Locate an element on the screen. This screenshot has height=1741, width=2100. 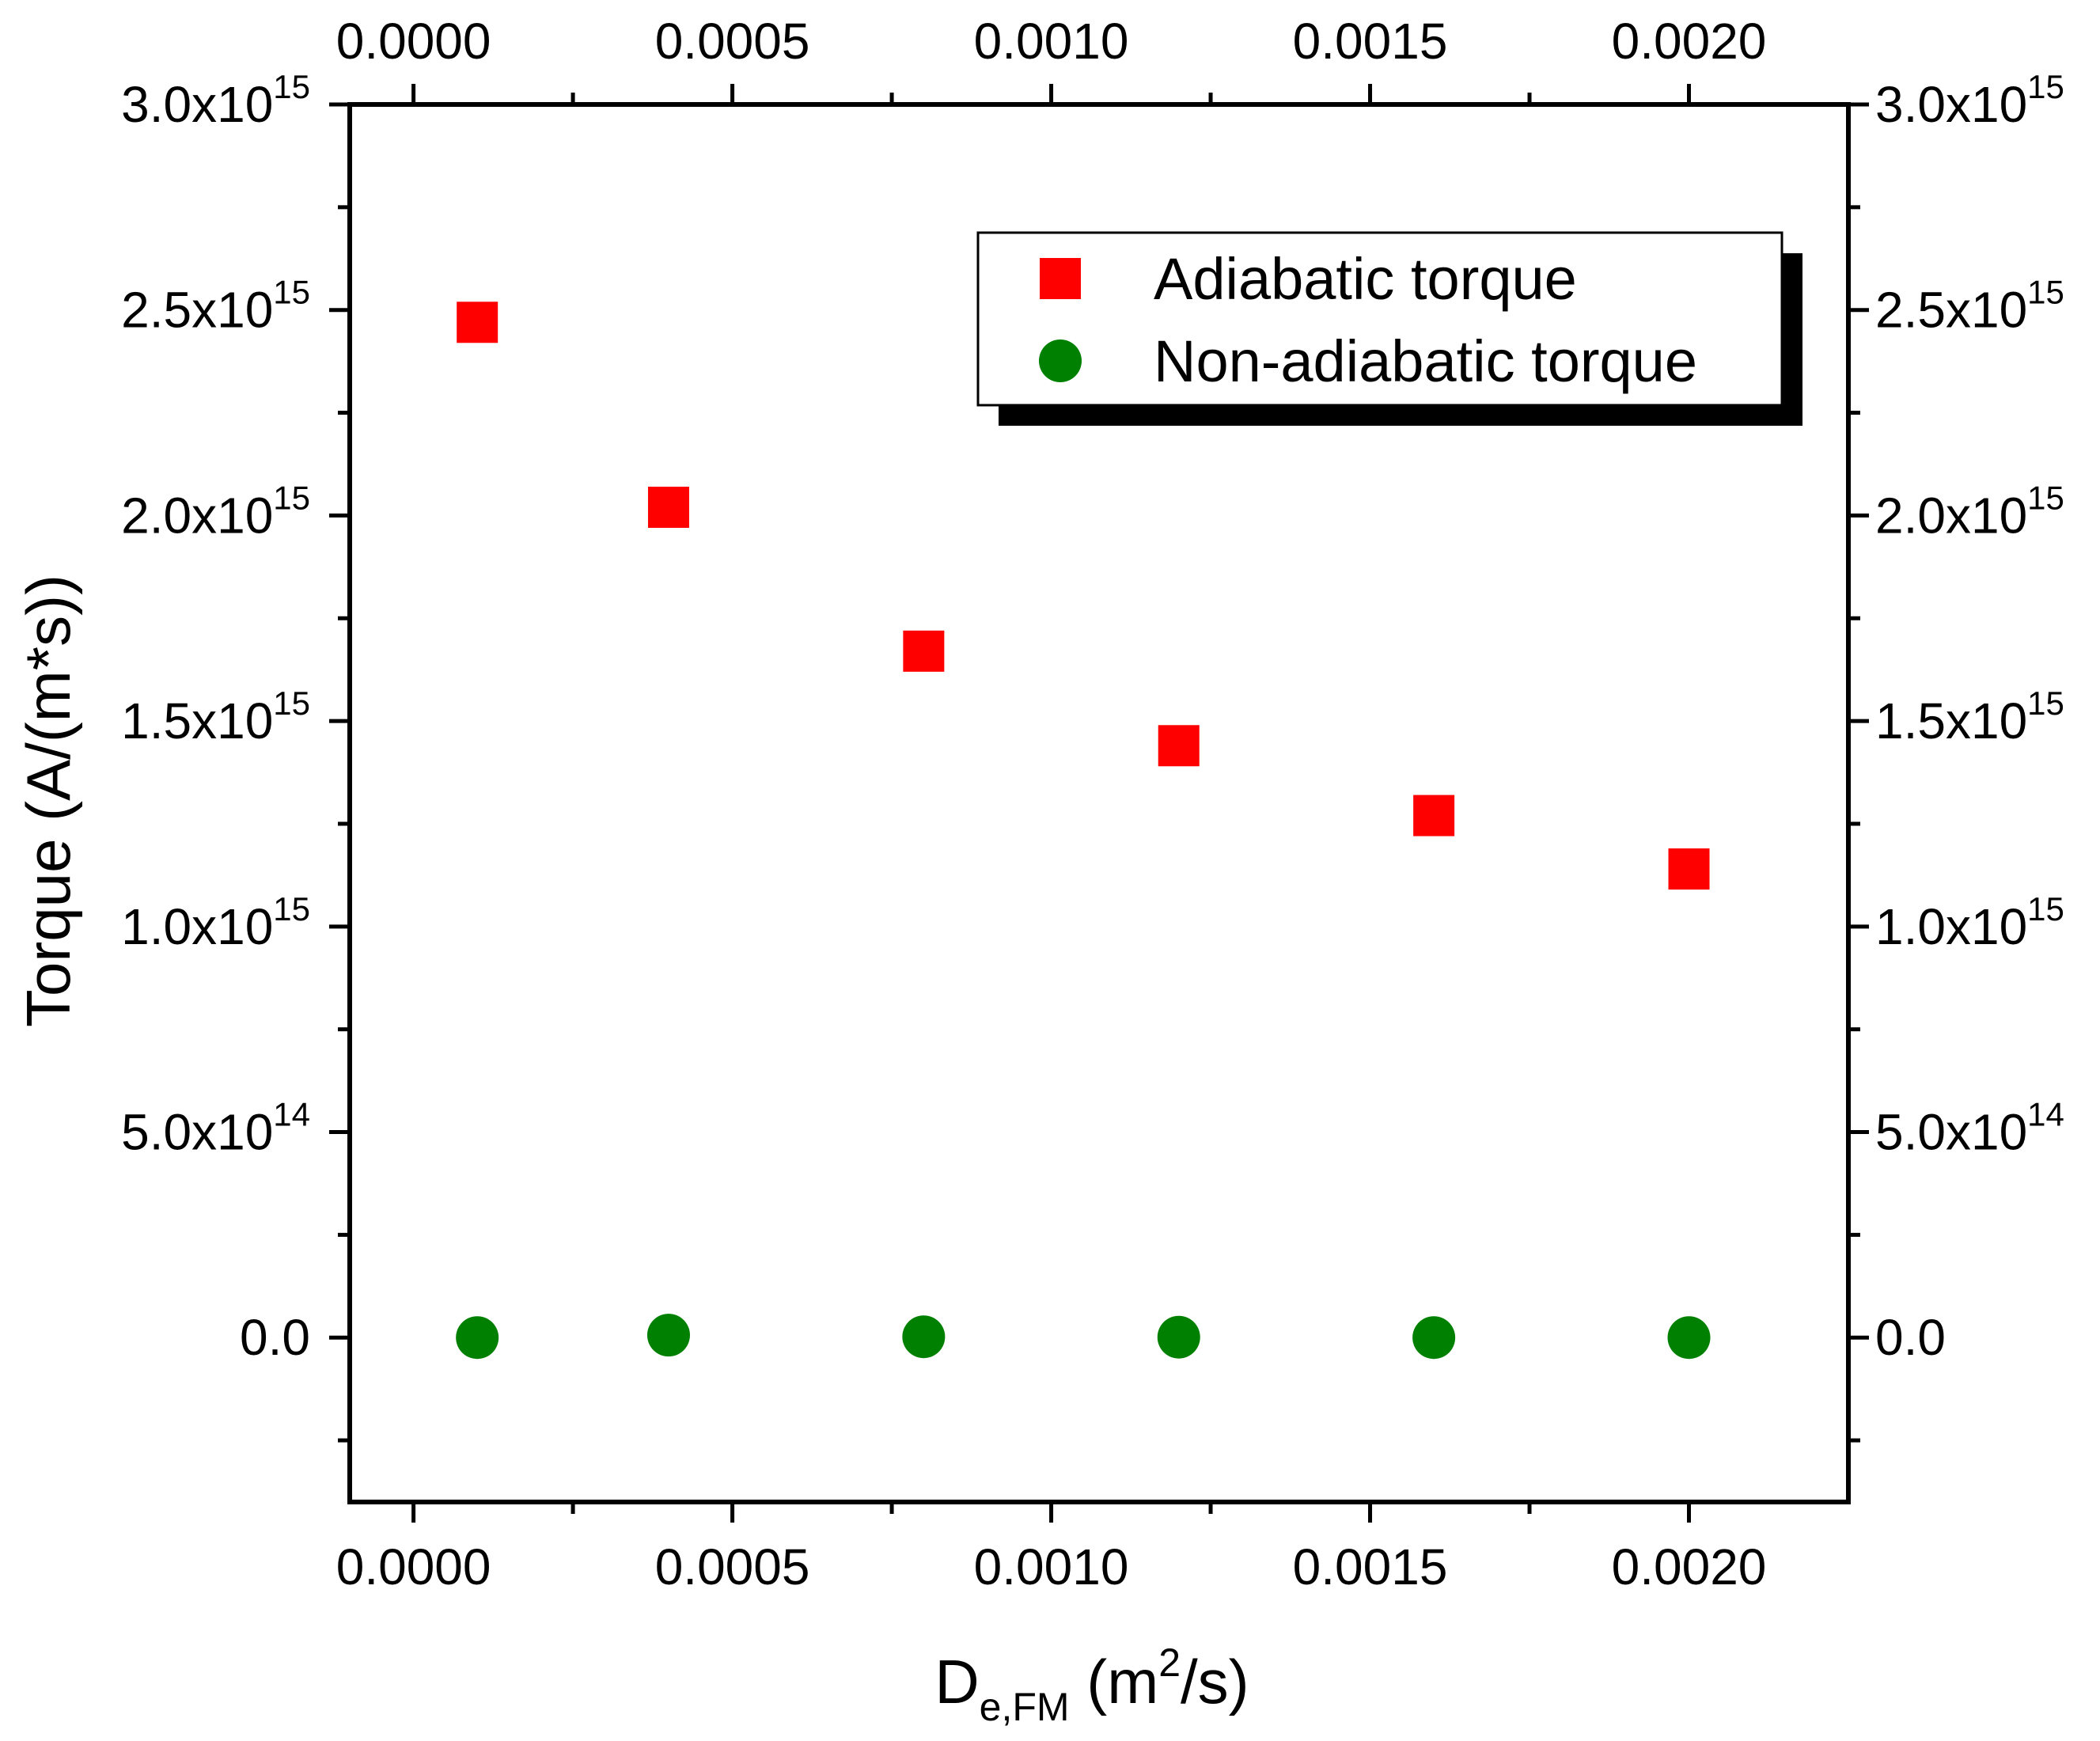
y-tick-label-left: 2.0x10¹⁵ is located at coordinates (215, 511).